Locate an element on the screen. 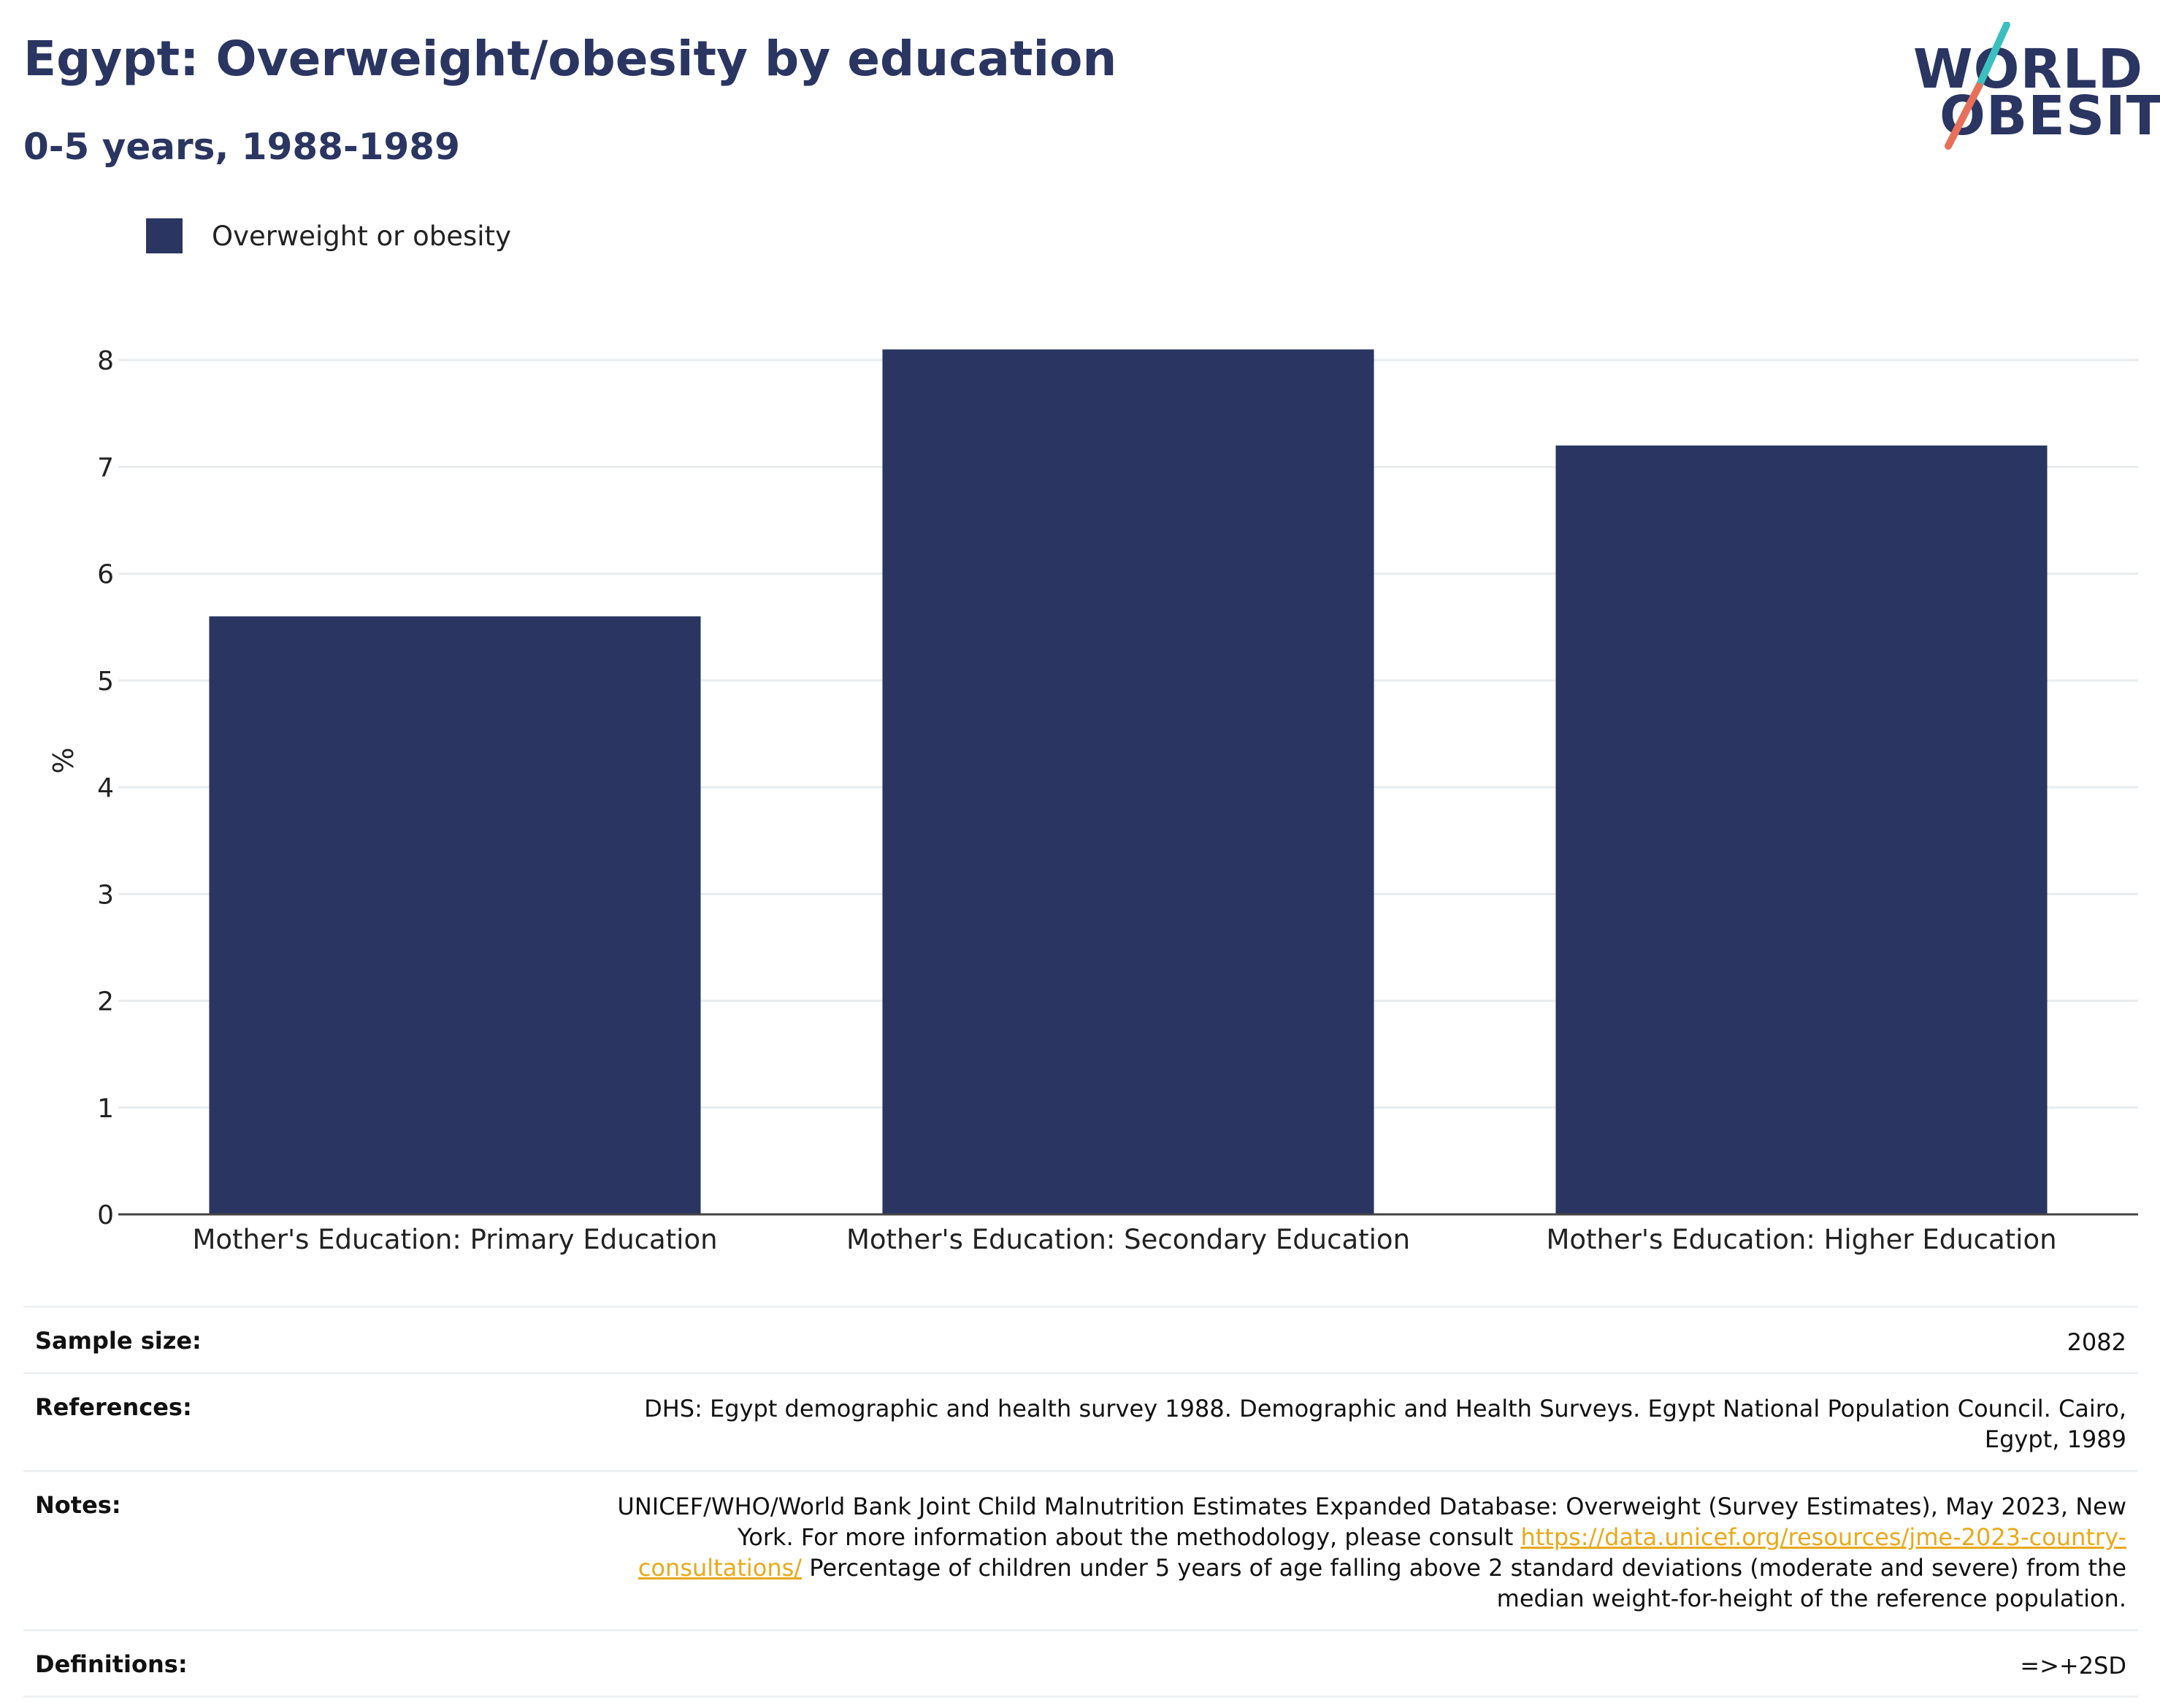 Image resolution: width=2160 pixels, height=1708 pixels. y-tick-label: 1 is located at coordinates (105, 1109).